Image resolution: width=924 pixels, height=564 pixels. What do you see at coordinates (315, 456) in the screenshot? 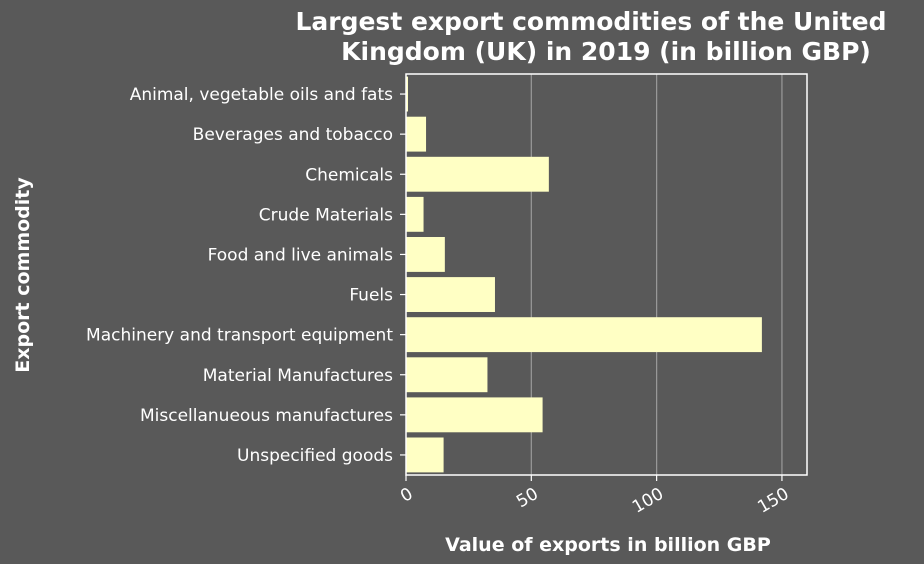
I see `y-tick-label-9: Unspecified goods` at bounding box center [315, 456].